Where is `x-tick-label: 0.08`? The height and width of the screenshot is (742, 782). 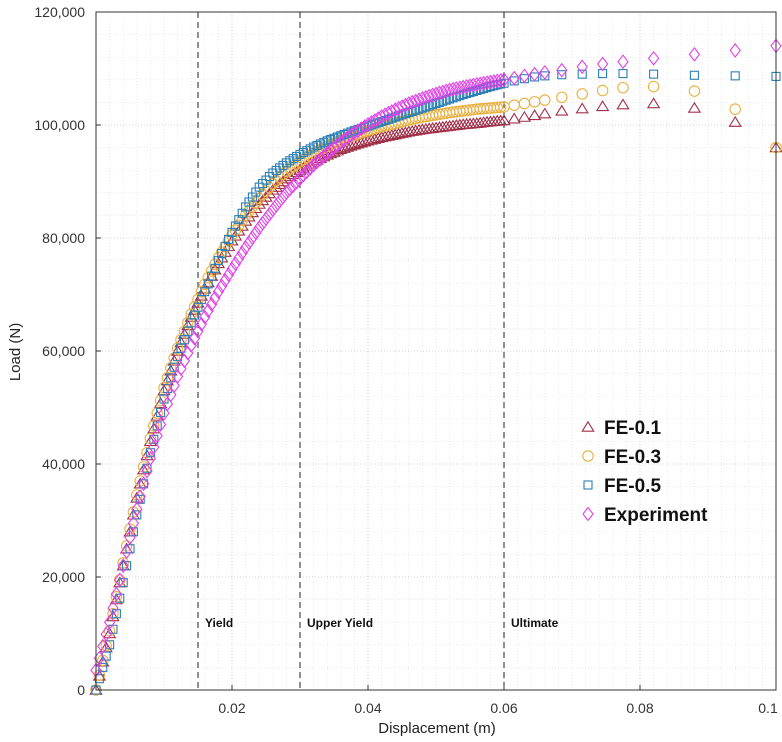 x-tick-label: 0.08 is located at coordinates (639, 708).